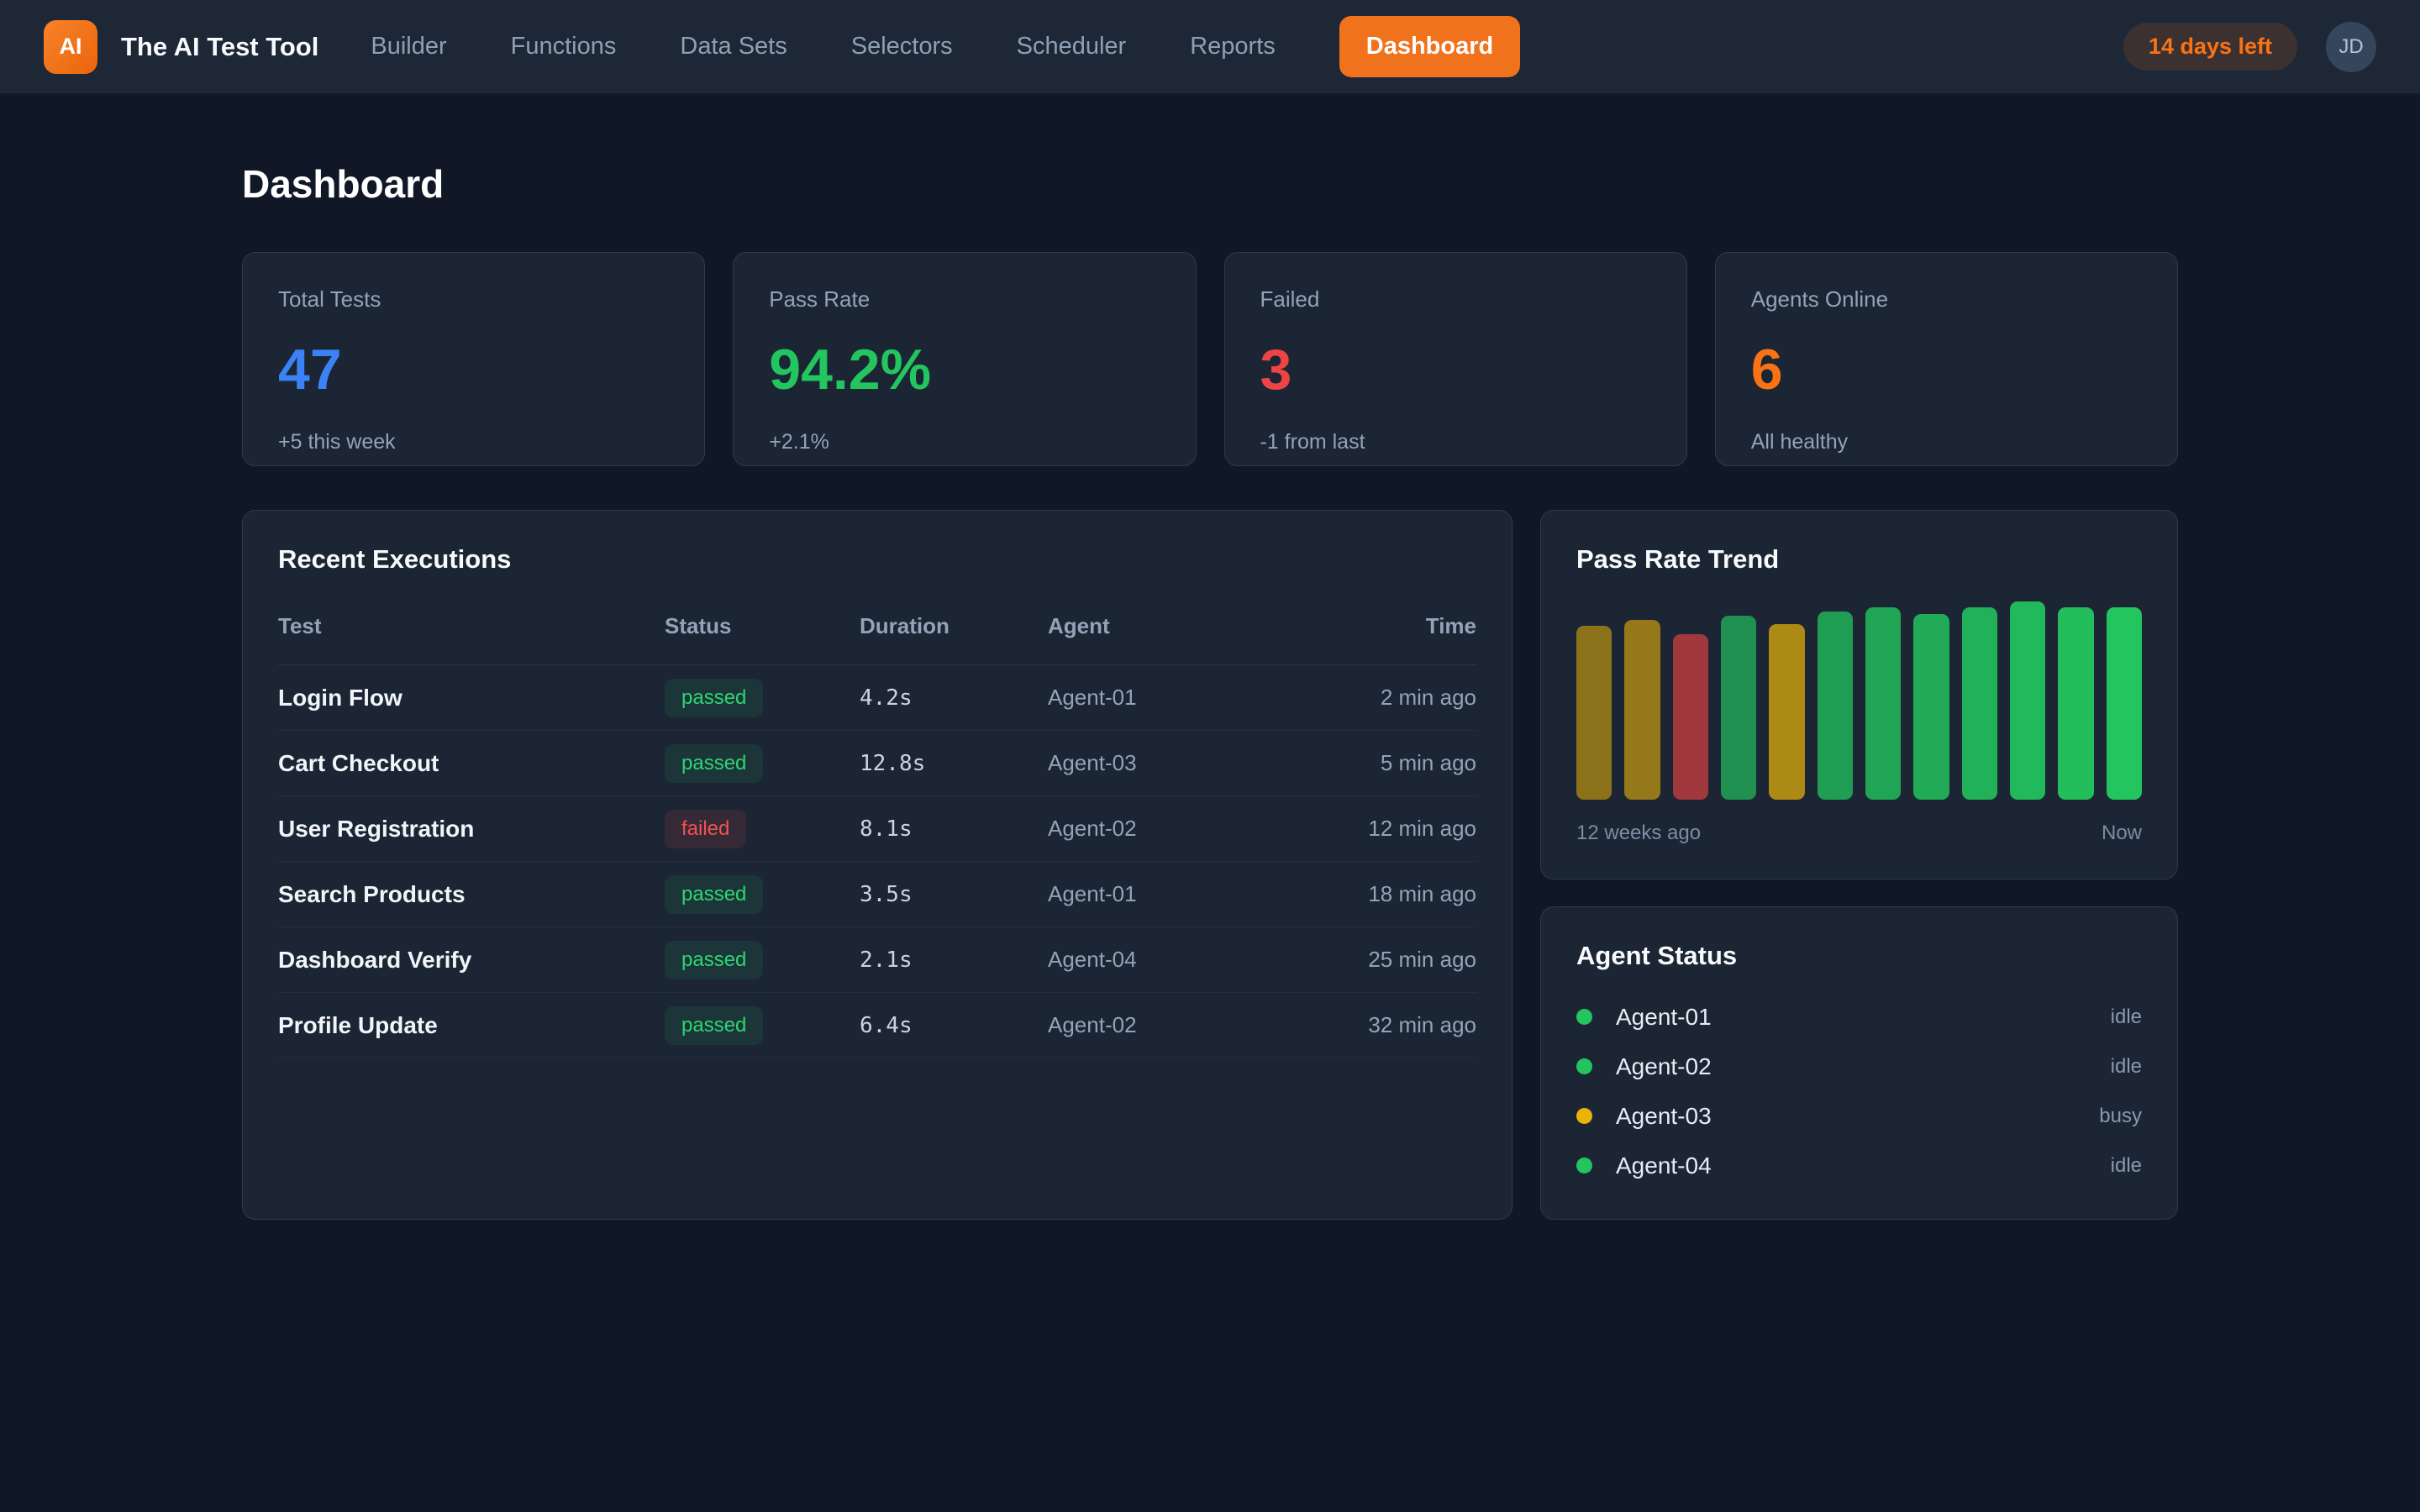  Describe the element at coordinates (375, 959) in the screenshot. I see `cell-test-name: Dashboard Verify` at that location.